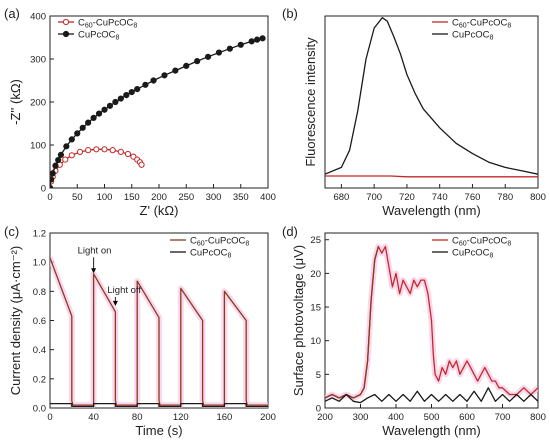 This screenshot has width=550, height=441. I want to click on x-tick-label: 350, so click(241, 197).